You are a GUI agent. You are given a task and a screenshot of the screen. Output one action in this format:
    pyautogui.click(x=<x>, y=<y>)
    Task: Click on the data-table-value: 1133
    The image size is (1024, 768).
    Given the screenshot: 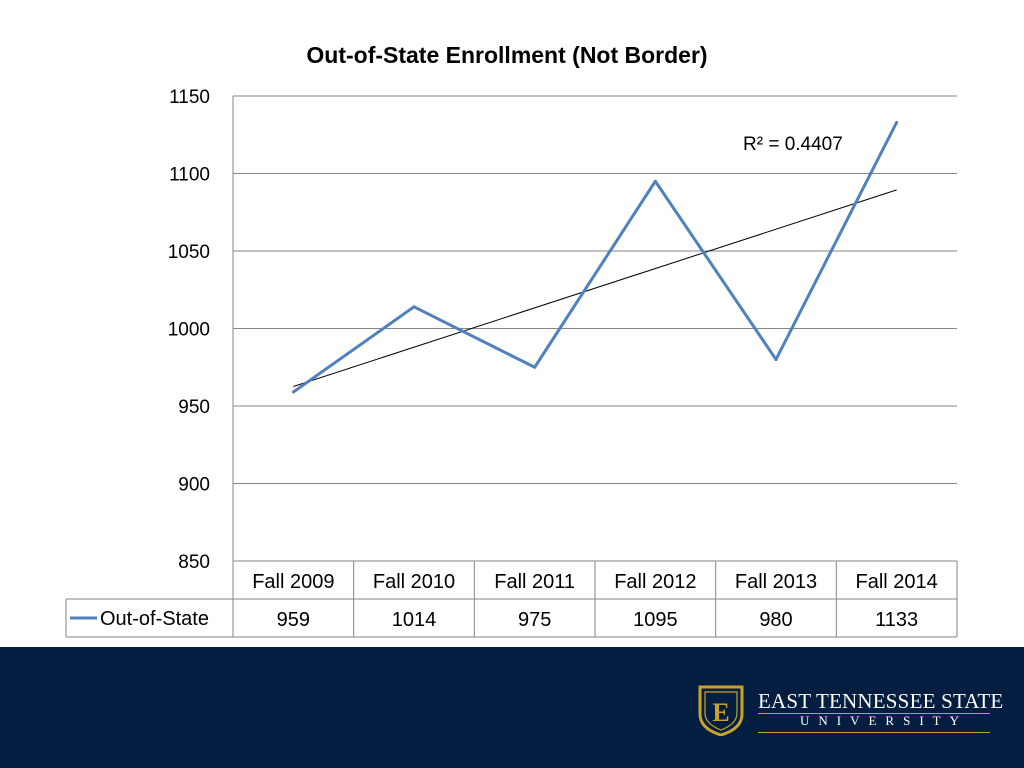 What is the action you would take?
    pyautogui.click(x=896, y=620)
    